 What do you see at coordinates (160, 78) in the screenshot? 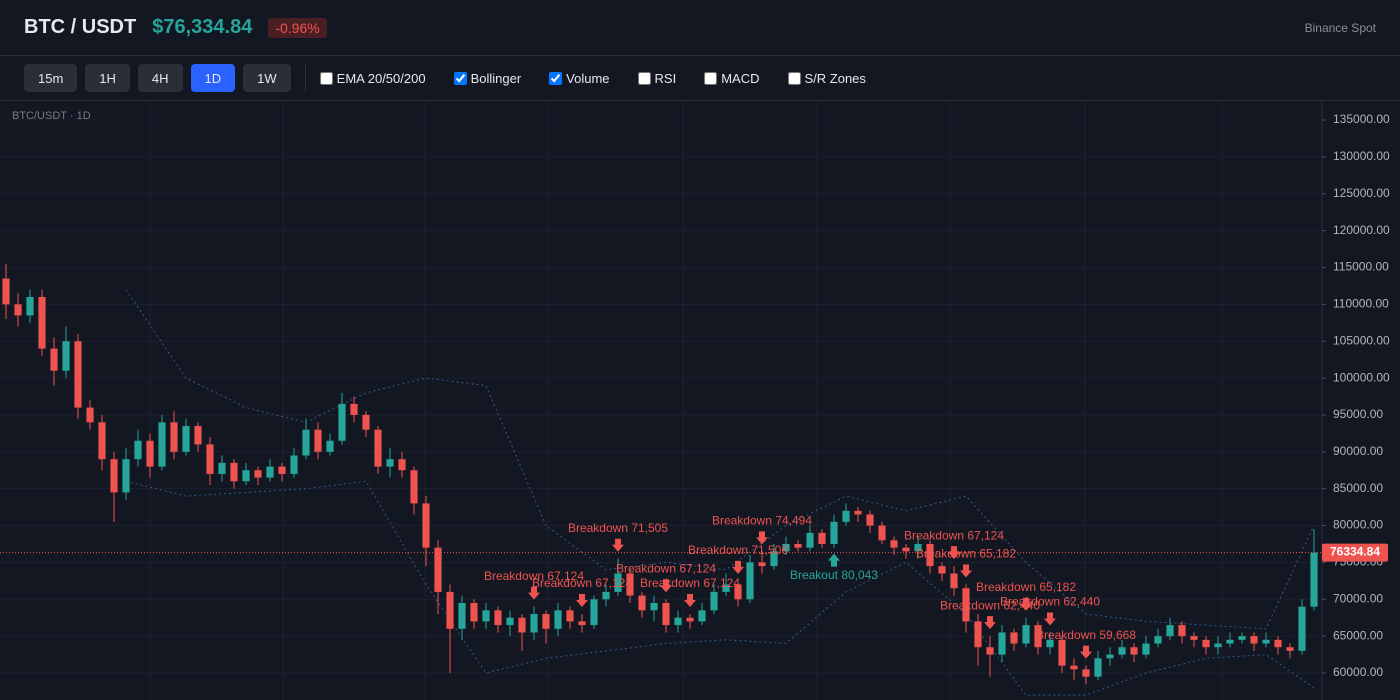
I see `timeframe-button: 4H` at bounding box center [160, 78].